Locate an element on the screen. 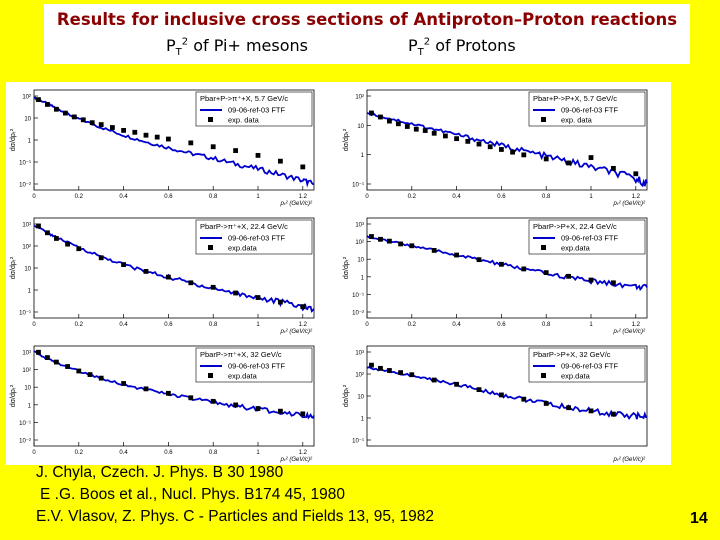 This screenshot has height=540, width=720. y-tick-label: 10³ is located at coordinates (26, 354).